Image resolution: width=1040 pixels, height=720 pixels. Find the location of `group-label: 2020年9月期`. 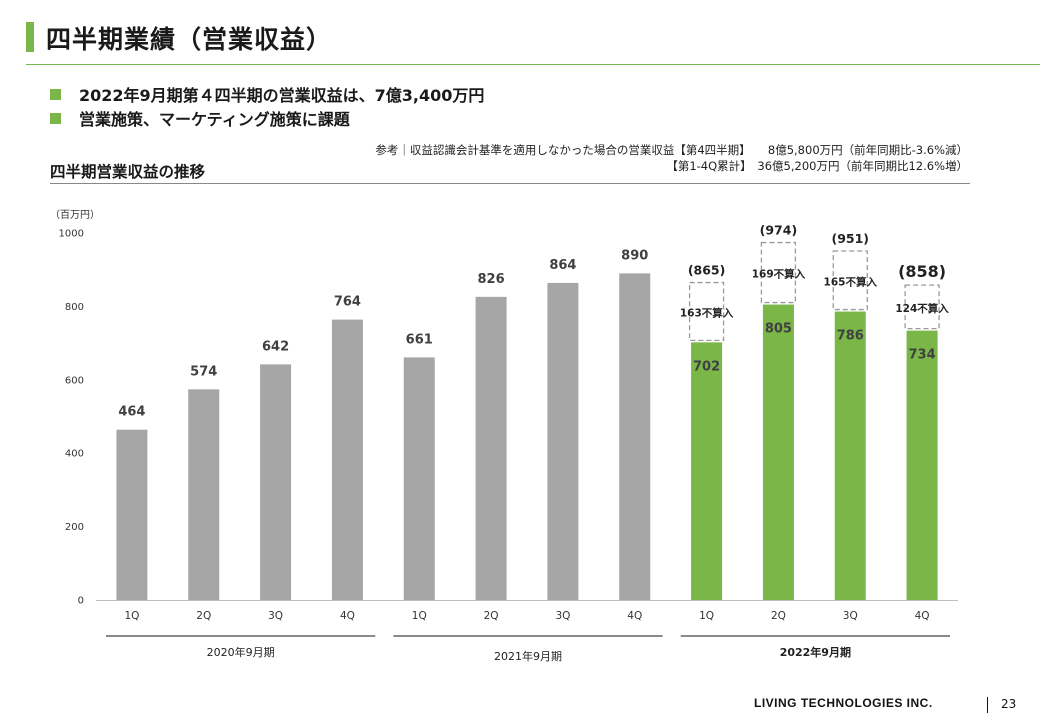

group-label: 2020年9月期 is located at coordinates (241, 652).